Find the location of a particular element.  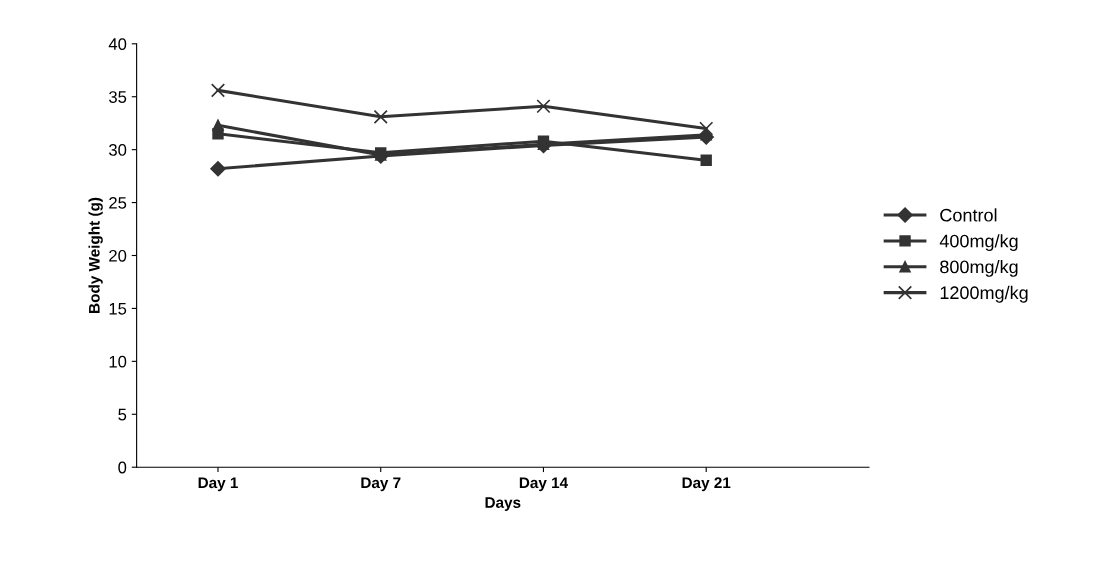

y-tick-label: 20 is located at coordinates (118, 255).